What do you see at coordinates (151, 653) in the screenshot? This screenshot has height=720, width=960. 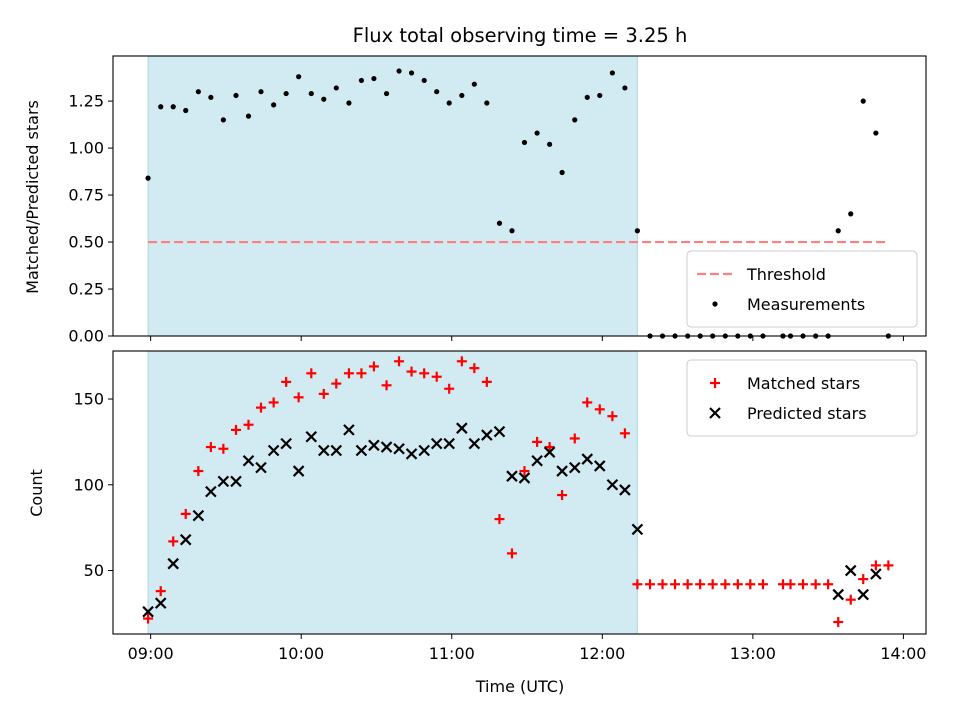 I see `x-tick-label: 09:00` at bounding box center [151, 653].